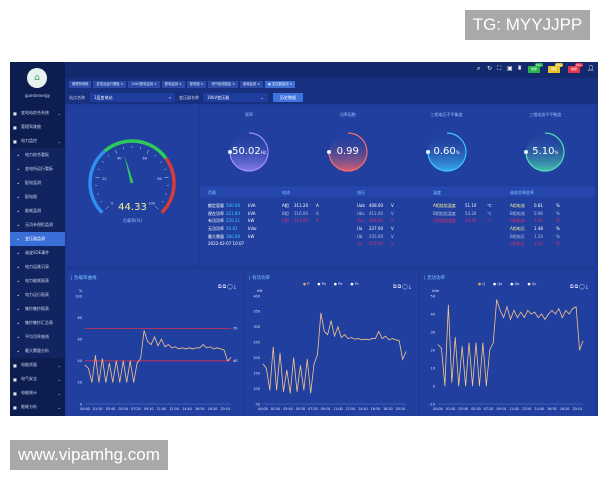 This screenshot has height=480, width=600. Describe the element at coordinates (499, 284) in the screenshot. I see `legend-item: ● Qa` at that location.